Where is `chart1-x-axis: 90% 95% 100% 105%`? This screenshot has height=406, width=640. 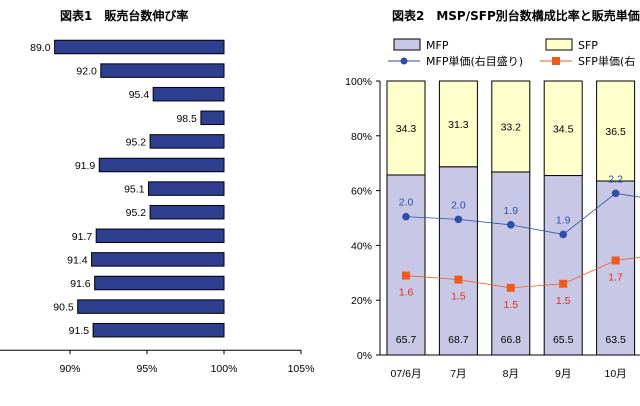 chart1-x-axis: 90% 95% 100% 105% is located at coordinates (157, 362).